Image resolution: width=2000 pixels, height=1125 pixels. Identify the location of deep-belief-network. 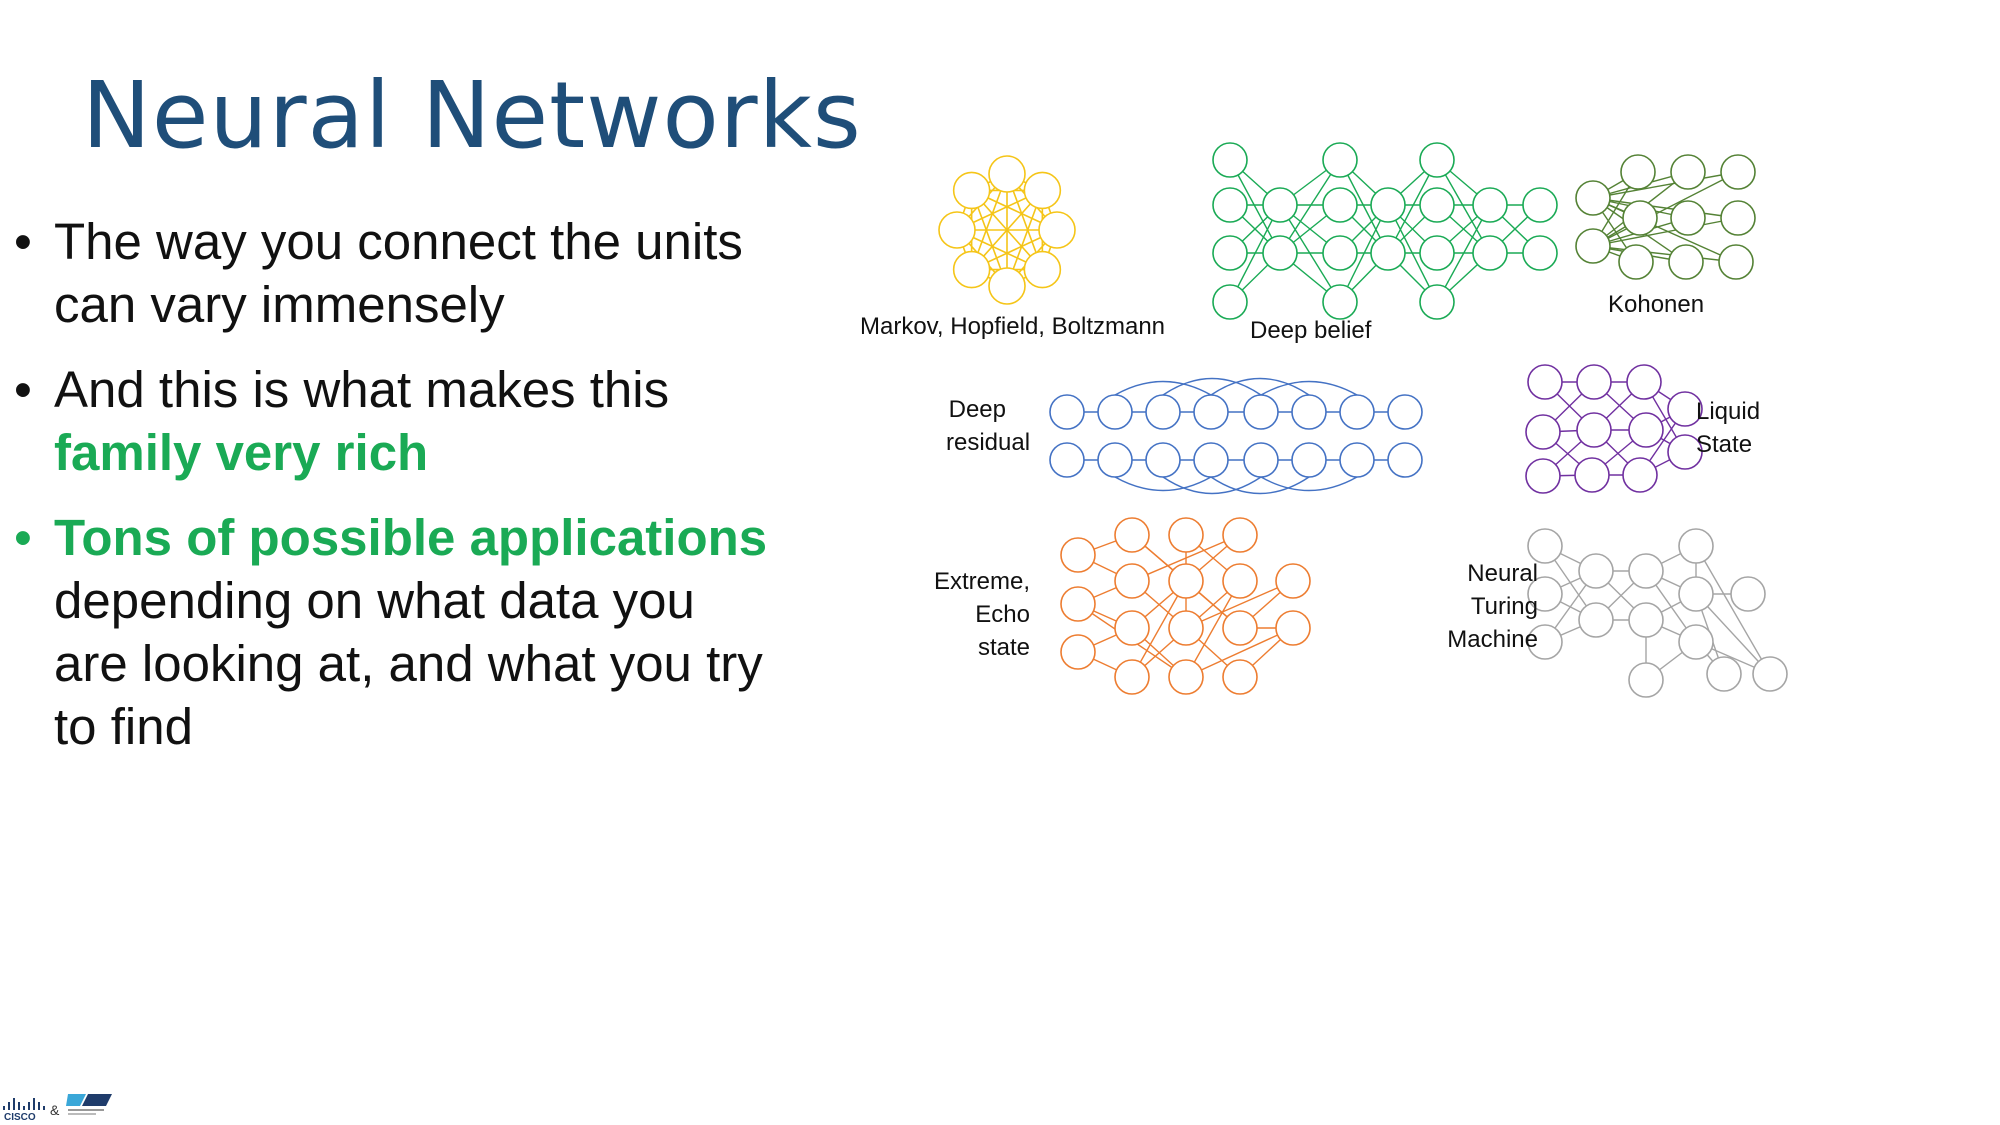
(1385, 231).